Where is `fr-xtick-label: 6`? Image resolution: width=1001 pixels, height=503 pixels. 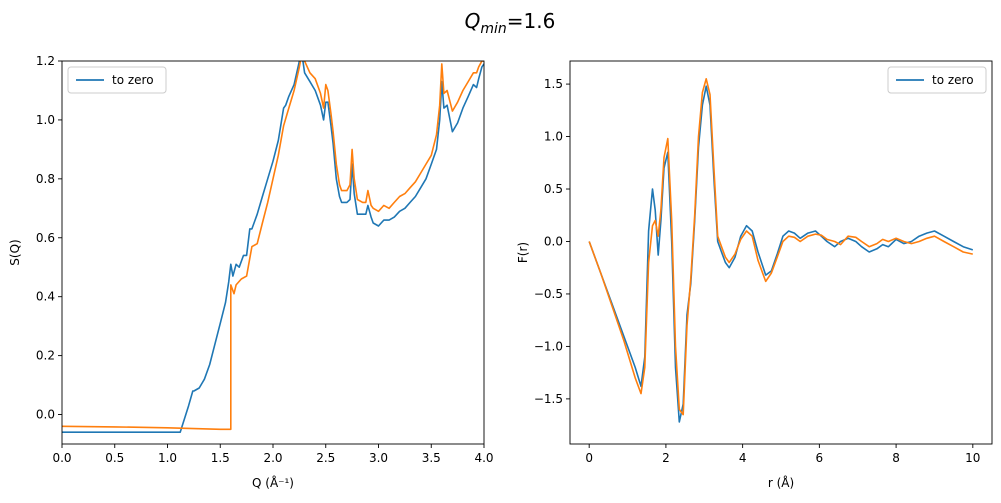
fr-xtick-label: 6 is located at coordinates (820, 458).